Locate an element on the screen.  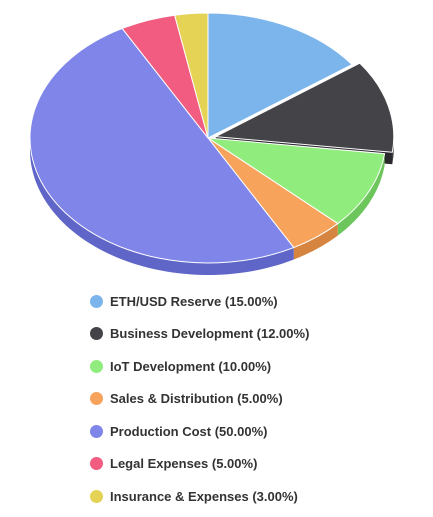
legend-swatch-sales-distribution is located at coordinates (96, 399).